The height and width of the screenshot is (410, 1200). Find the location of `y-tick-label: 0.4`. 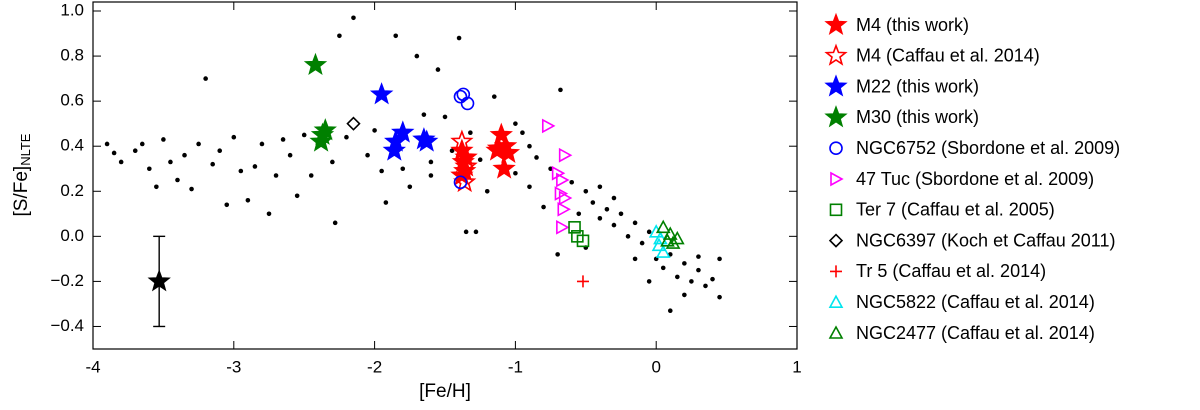

y-tick-label: 0.4 is located at coordinates (72, 145).